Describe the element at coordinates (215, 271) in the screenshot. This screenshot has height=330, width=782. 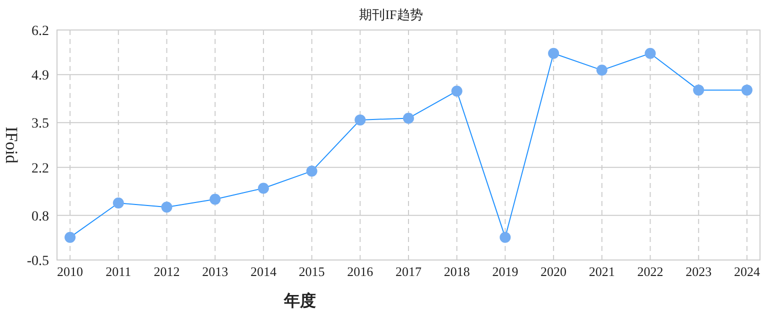
I see `x-tick-label: 2013` at that location.